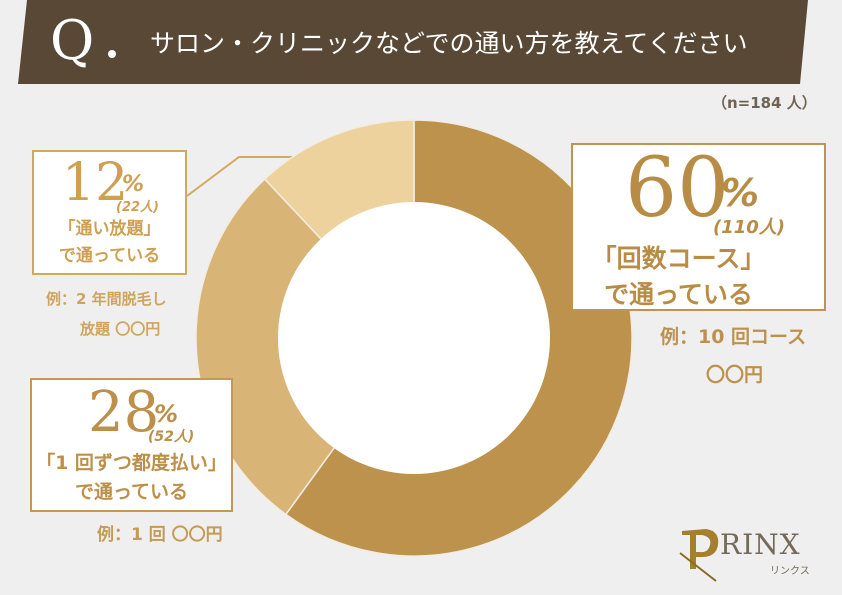 This screenshot has width=842, height=595. Describe the element at coordinates (677, 188) in the screenshot. I see `pct-value: 60` at that location.